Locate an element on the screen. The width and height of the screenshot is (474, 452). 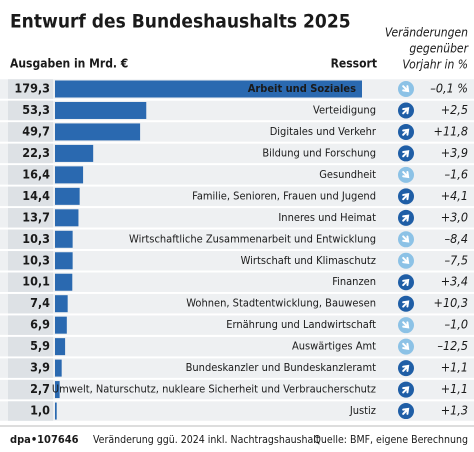
value-label: 6,9 is located at coordinates (40, 324).